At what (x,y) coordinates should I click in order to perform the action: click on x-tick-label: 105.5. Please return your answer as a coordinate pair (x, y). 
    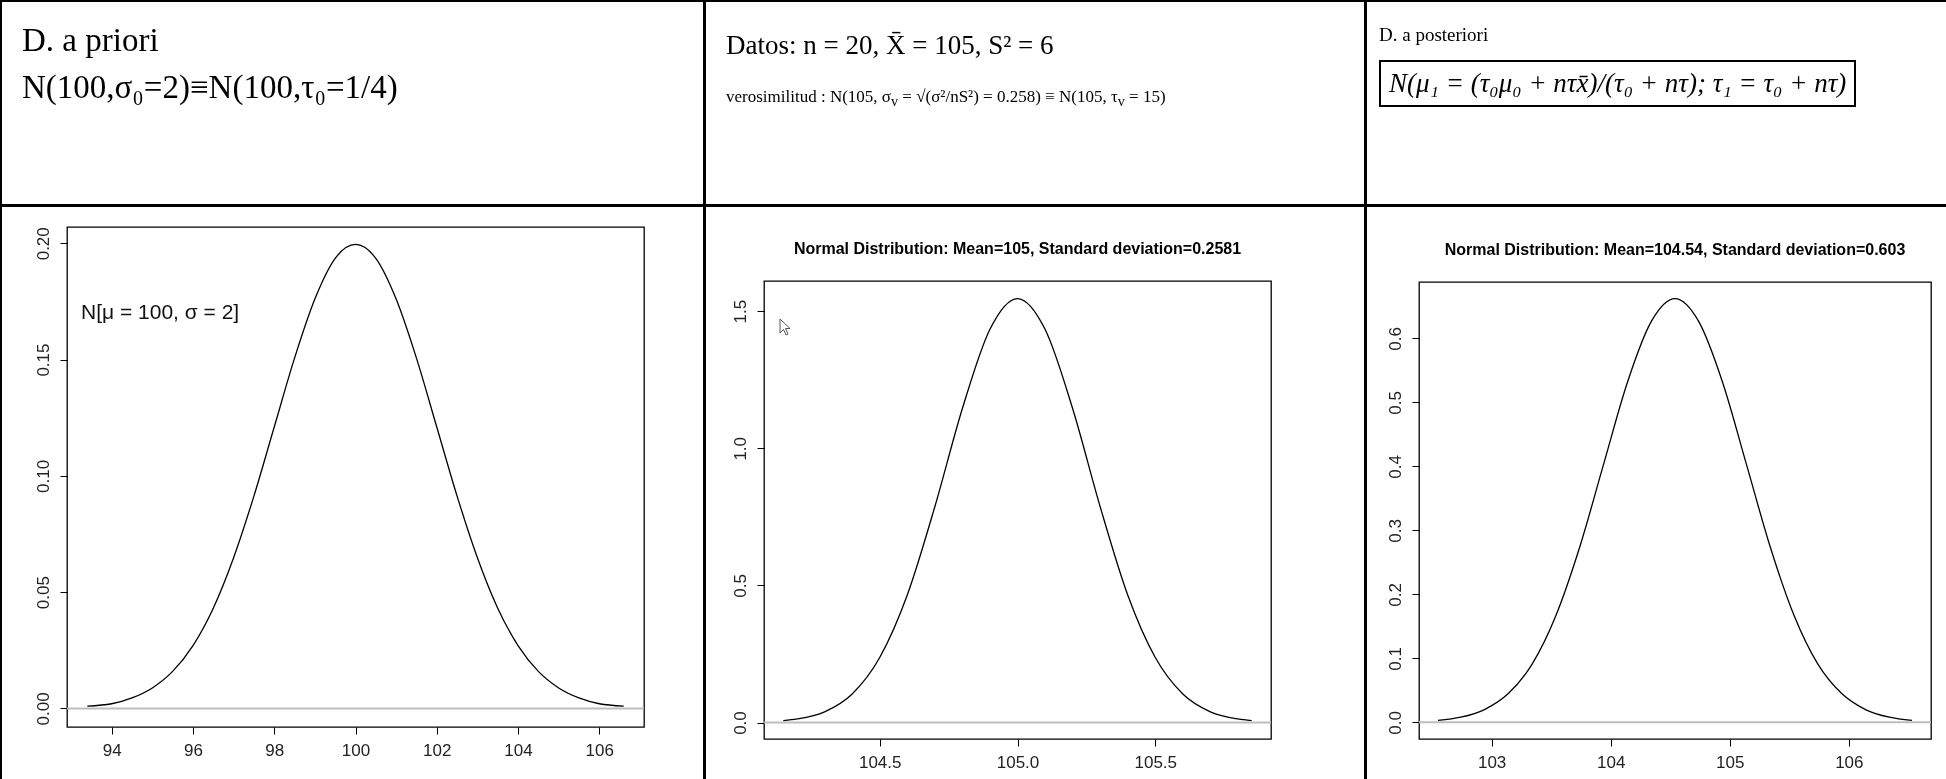
    Looking at the image, I should click on (1156, 762).